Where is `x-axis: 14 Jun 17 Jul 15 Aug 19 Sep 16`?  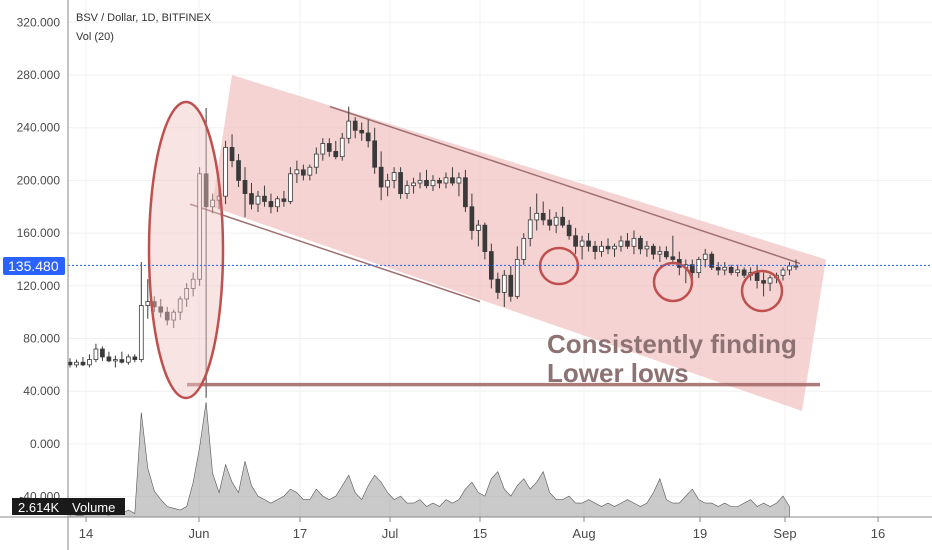
x-axis: 14 Jun 17 Jul 15 Aug 19 Sep 16 is located at coordinates (466, 528).